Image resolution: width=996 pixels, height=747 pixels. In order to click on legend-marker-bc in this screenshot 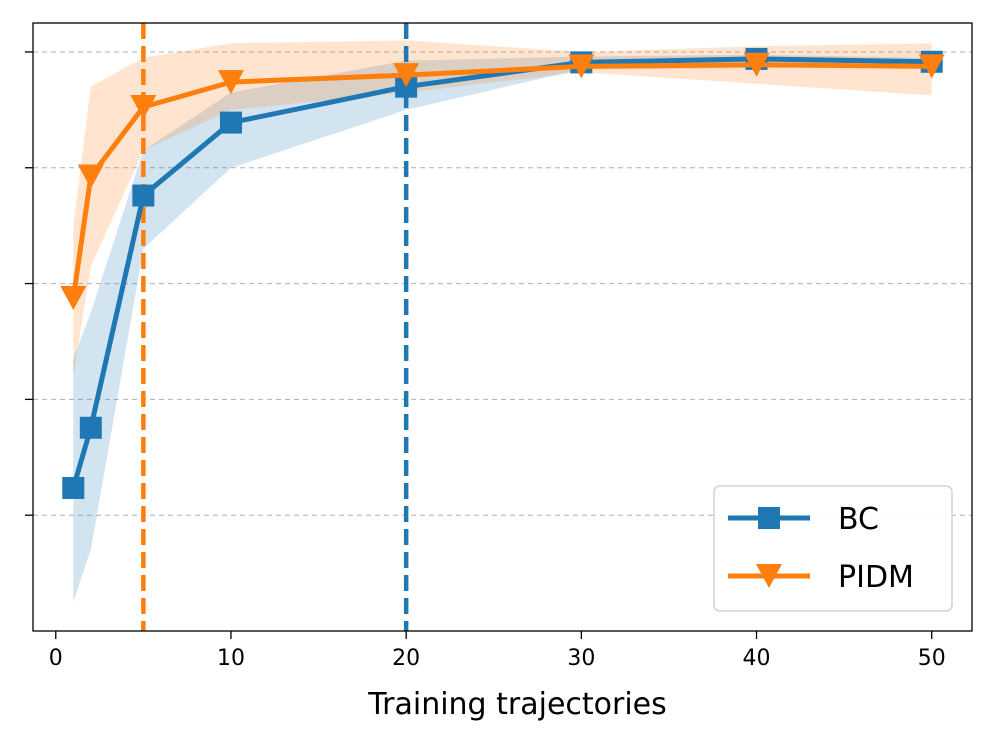, I will do `click(769, 518)`.